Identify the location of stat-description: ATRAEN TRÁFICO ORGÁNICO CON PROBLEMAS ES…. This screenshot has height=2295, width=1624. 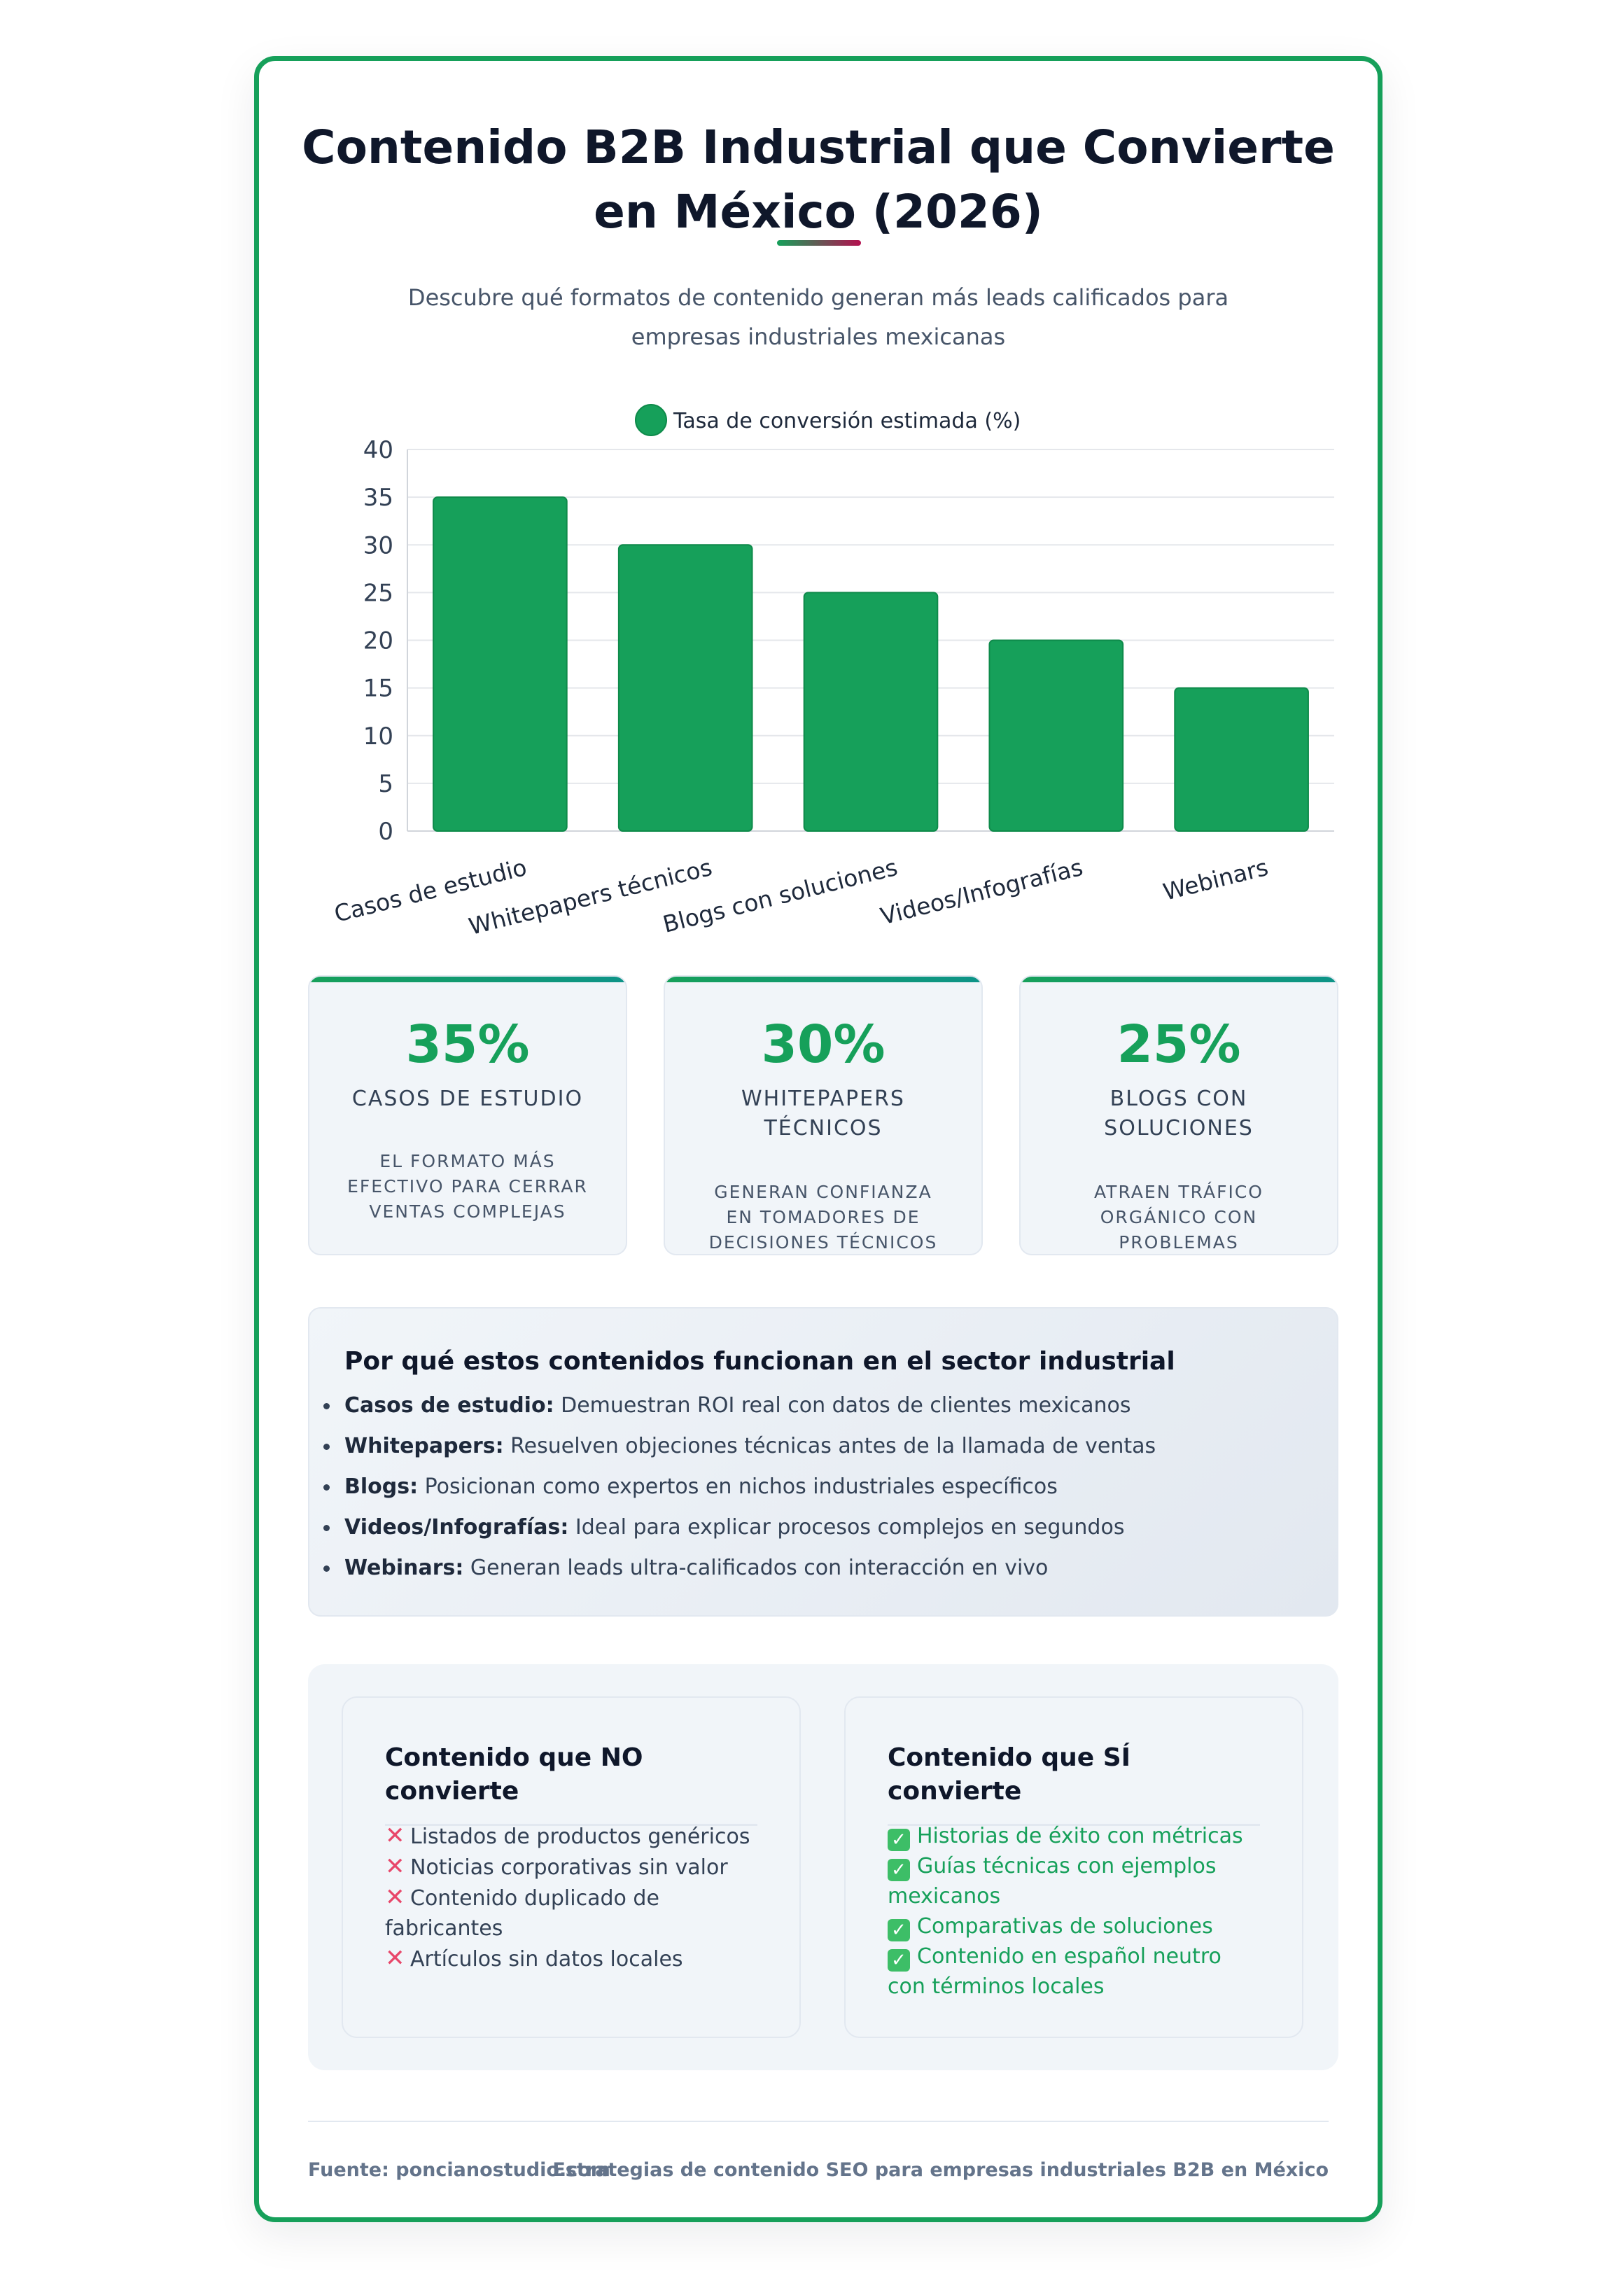
(1179, 1217).